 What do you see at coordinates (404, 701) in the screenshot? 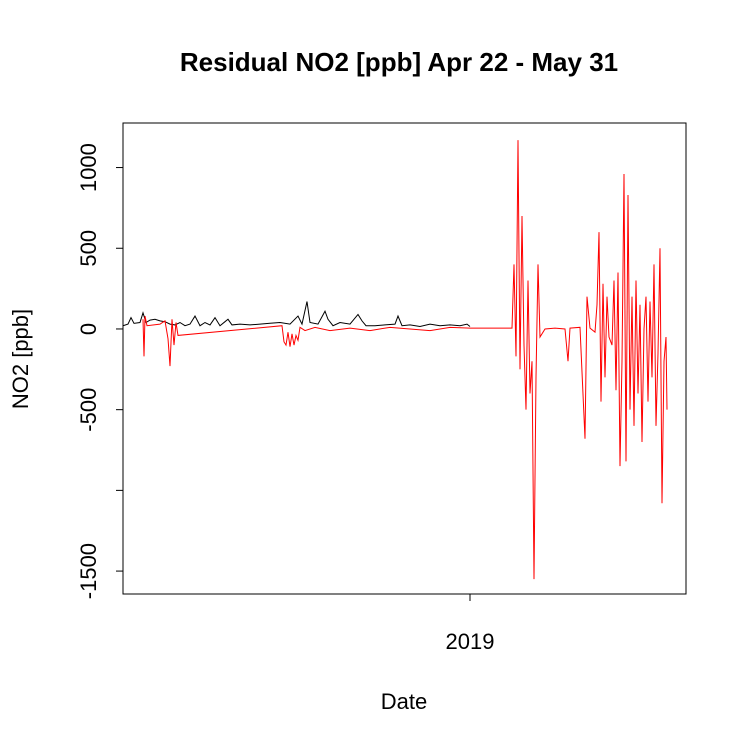
I see `x-axis-label: Date` at bounding box center [404, 701].